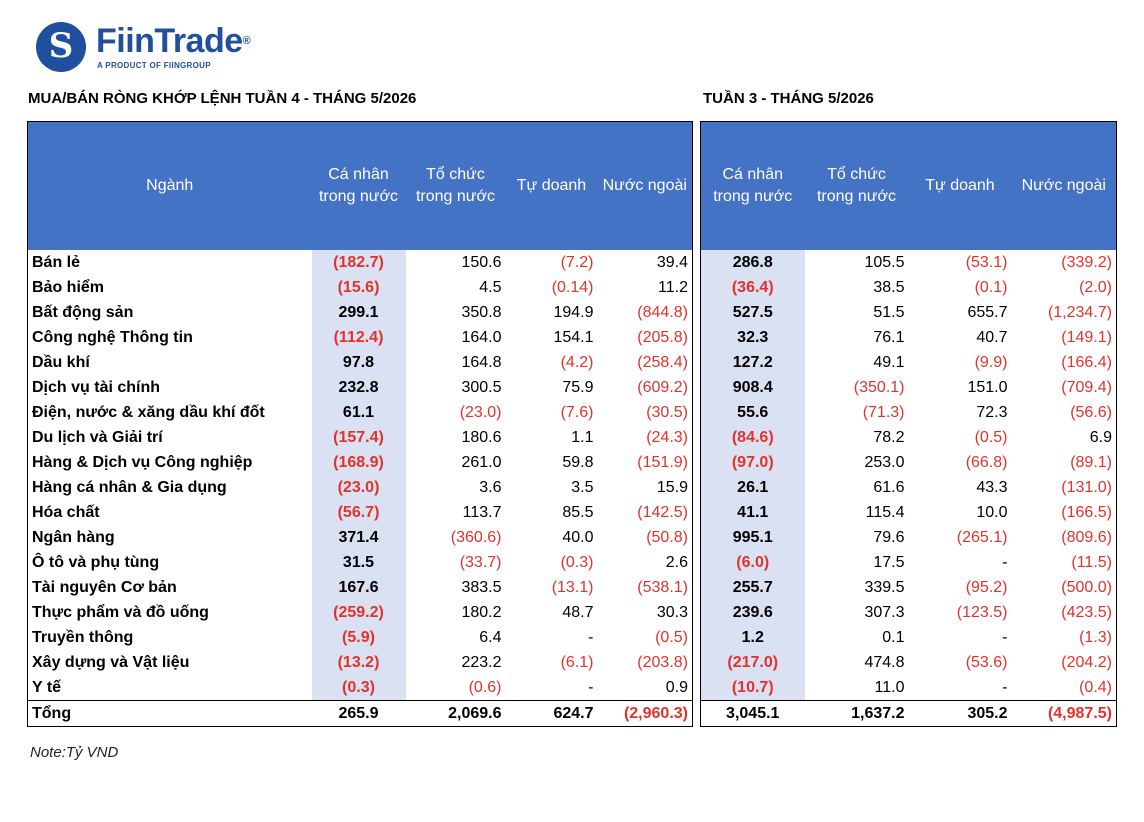 The height and width of the screenshot is (822, 1144). What do you see at coordinates (111, 662) in the screenshot?
I see `sector-cell: Xây dựng và Vật liệu` at bounding box center [111, 662].